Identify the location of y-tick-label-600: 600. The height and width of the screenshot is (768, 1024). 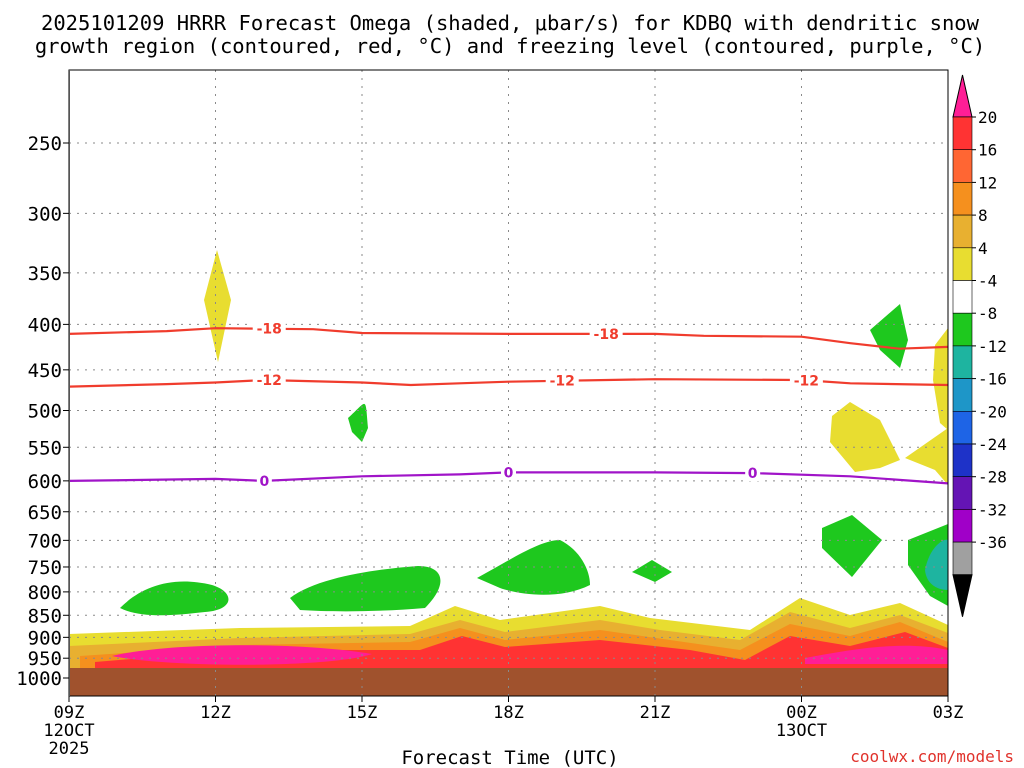
(45, 482).